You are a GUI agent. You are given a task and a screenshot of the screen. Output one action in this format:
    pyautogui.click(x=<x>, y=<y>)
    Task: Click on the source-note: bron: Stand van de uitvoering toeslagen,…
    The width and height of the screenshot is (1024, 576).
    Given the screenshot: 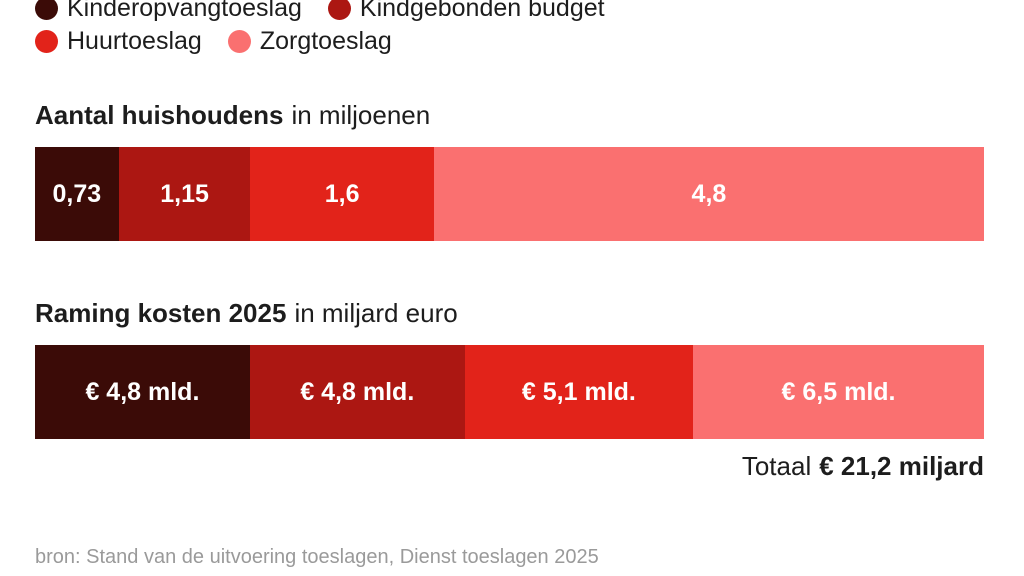 What is the action you would take?
    pyautogui.click(x=317, y=557)
    